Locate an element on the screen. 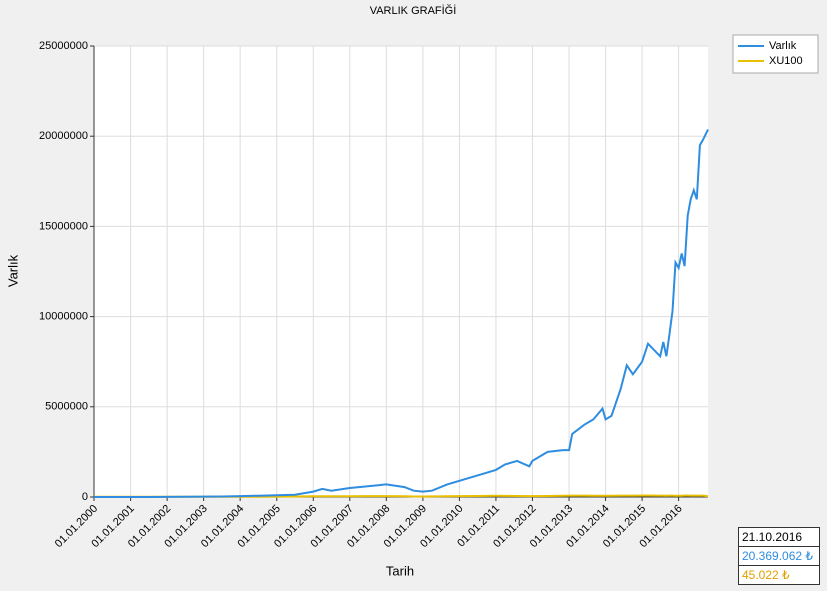  info-xu100: 45.022 ₺ is located at coordinates (779, 574).